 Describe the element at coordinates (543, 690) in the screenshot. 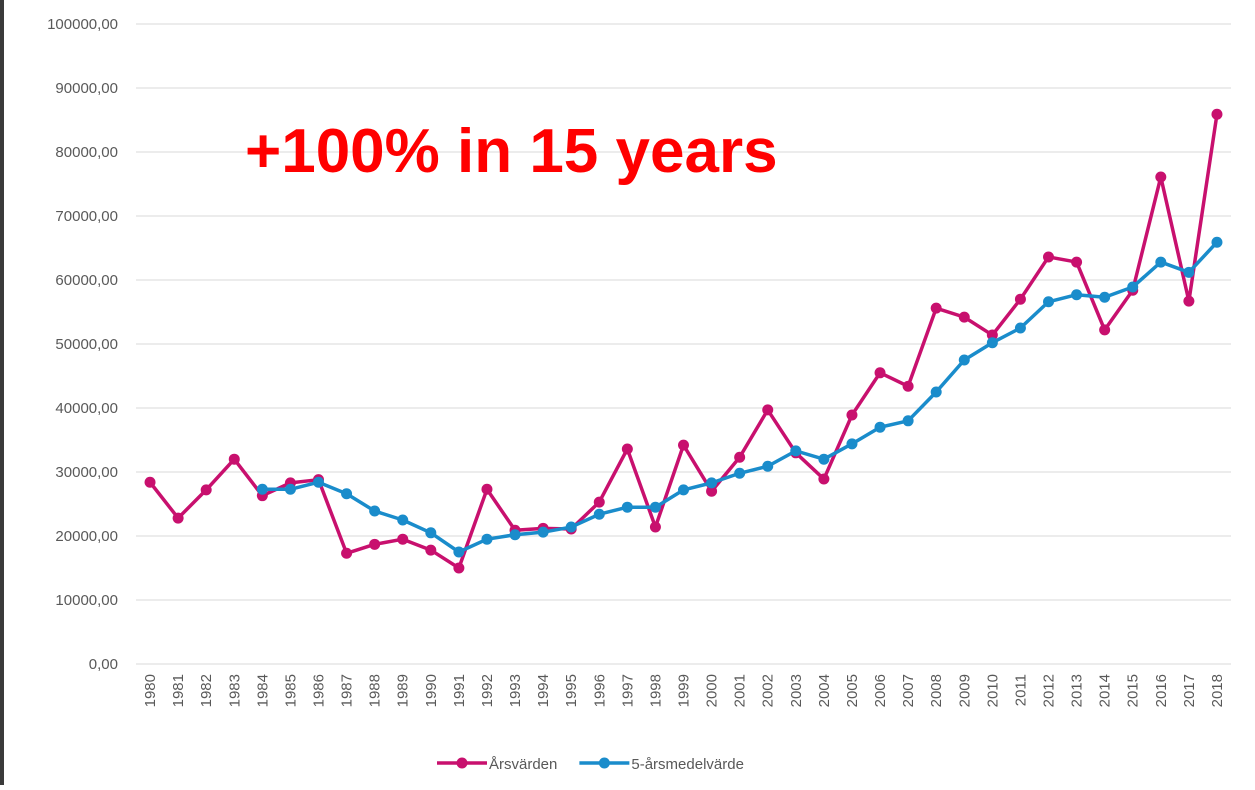

I see `x-tick-label: 1994` at that location.